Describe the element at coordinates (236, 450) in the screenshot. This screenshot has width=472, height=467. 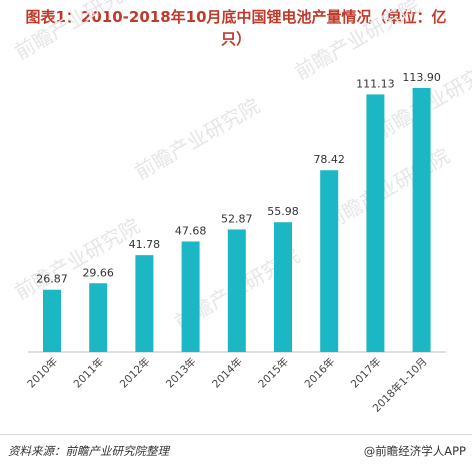
I see `footer: 资料来源：前瞻产业研究院整理 @前瞻经济学人APP` at that location.